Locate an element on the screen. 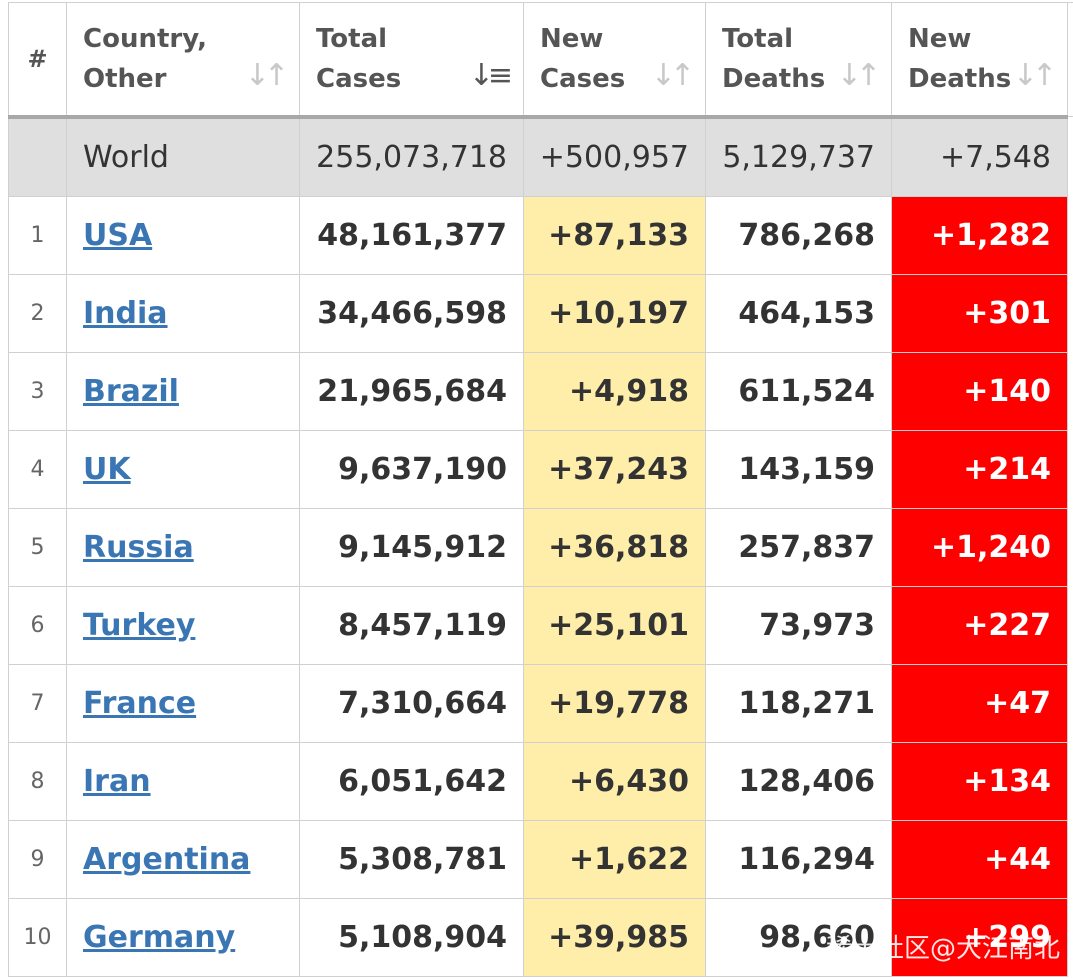 The image size is (1073, 979). total-cases-cell: 9,637,190 is located at coordinates (411, 469).